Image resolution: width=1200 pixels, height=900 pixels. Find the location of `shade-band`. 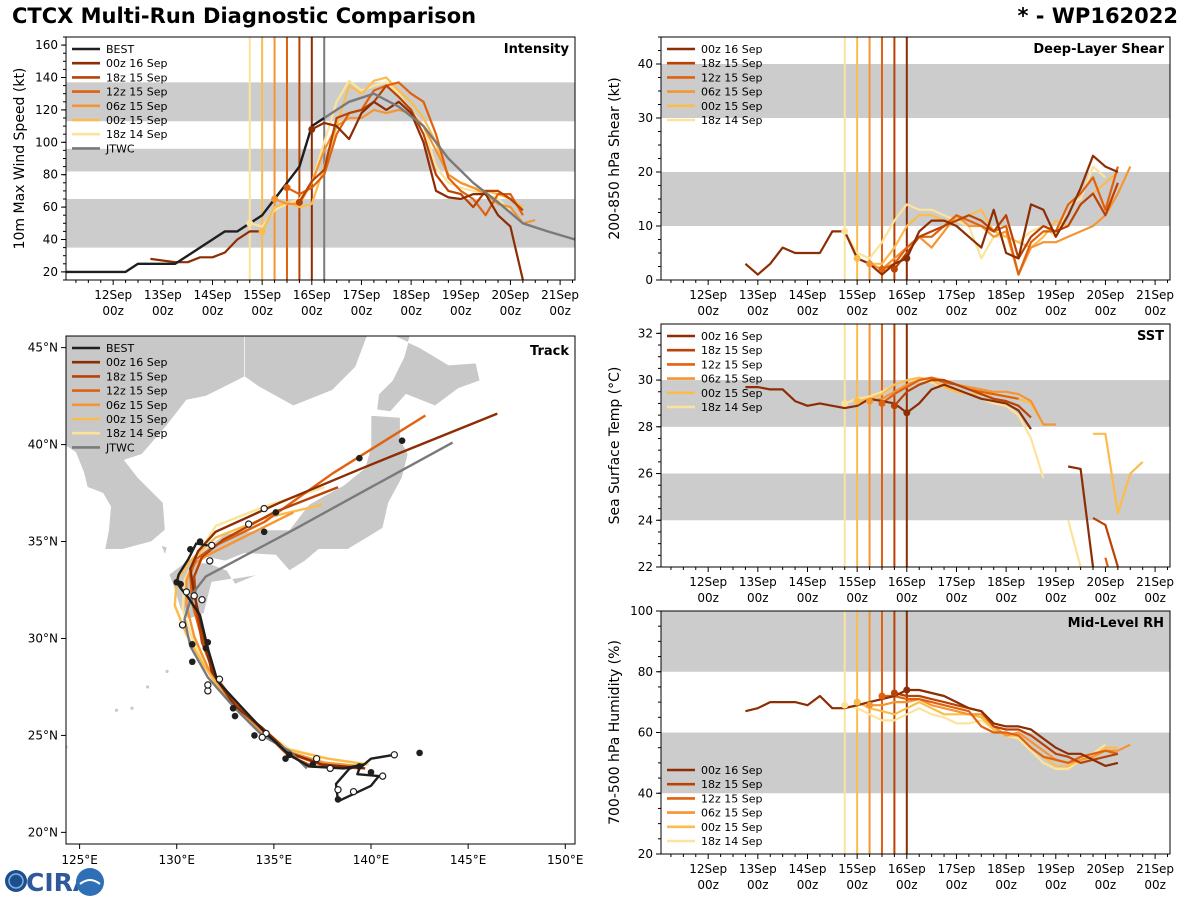

shade-band is located at coordinates (915, 497).